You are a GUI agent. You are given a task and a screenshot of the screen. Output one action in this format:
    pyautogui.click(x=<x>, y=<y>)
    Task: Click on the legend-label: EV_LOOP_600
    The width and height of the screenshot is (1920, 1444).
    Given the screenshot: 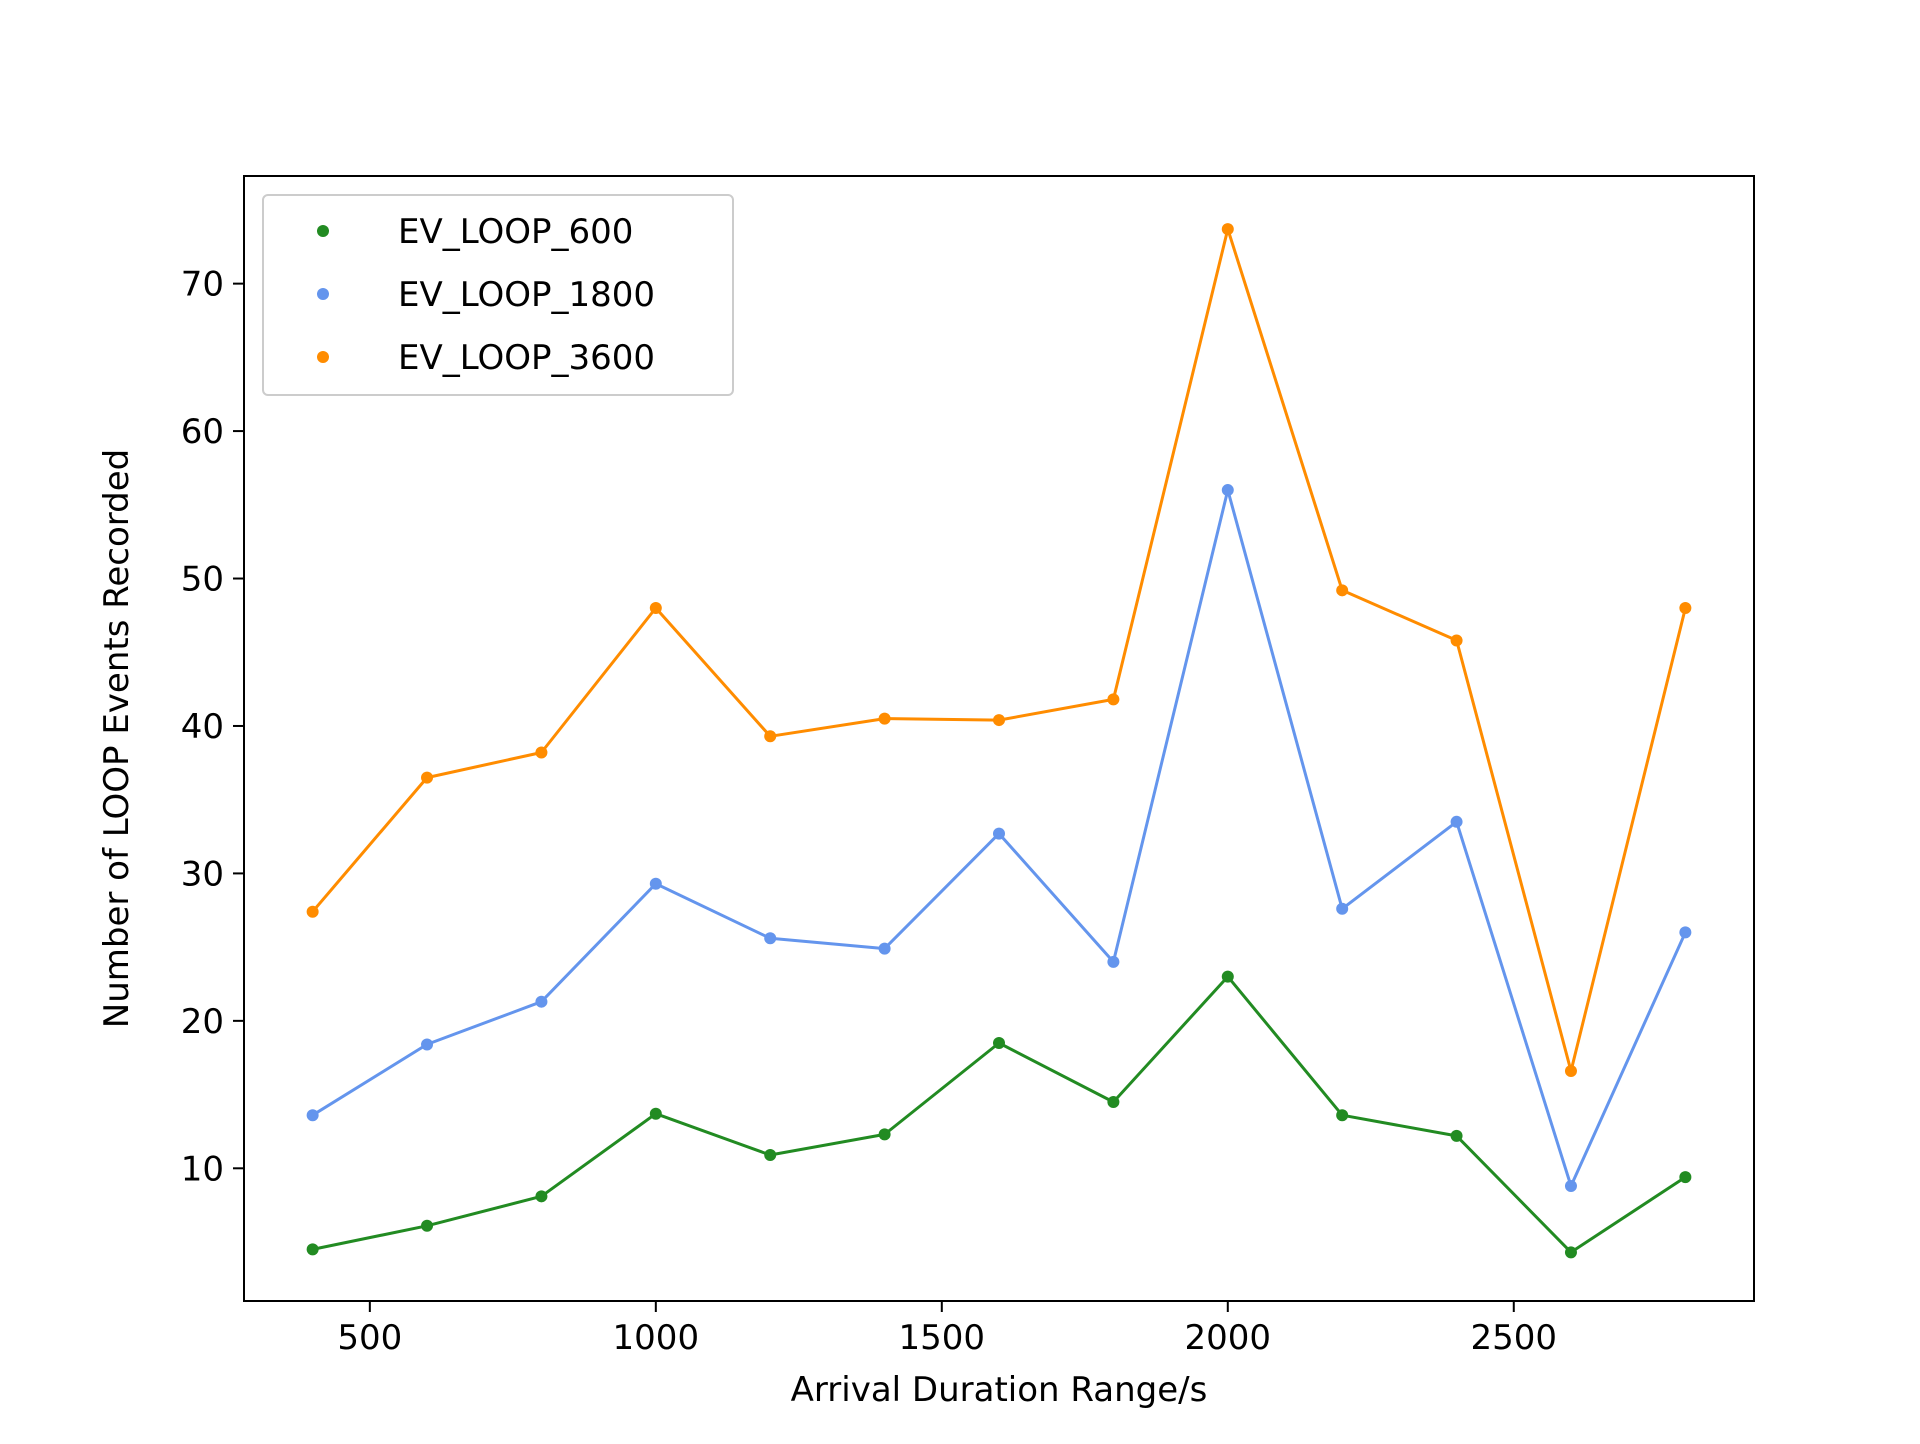 What is the action you would take?
    pyautogui.click(x=515, y=232)
    